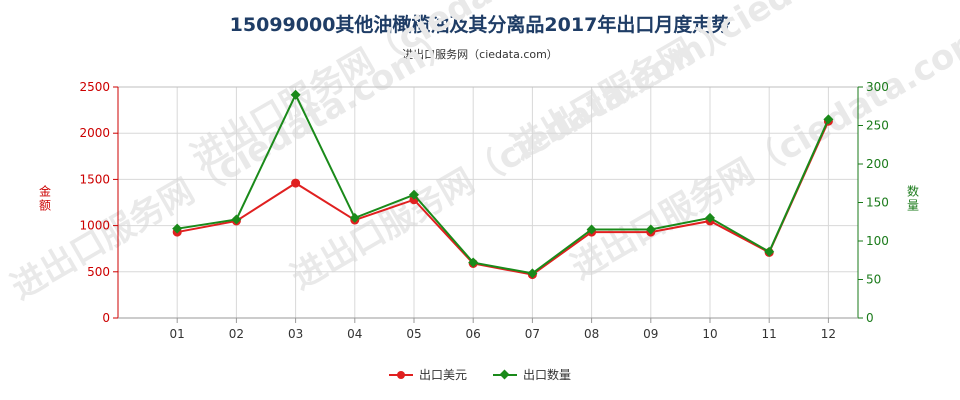 Image resolution: width=960 pixels, height=400 pixels. What do you see at coordinates (828, 334) in the screenshot?
I see `x-tick-label: 12` at bounding box center [828, 334].